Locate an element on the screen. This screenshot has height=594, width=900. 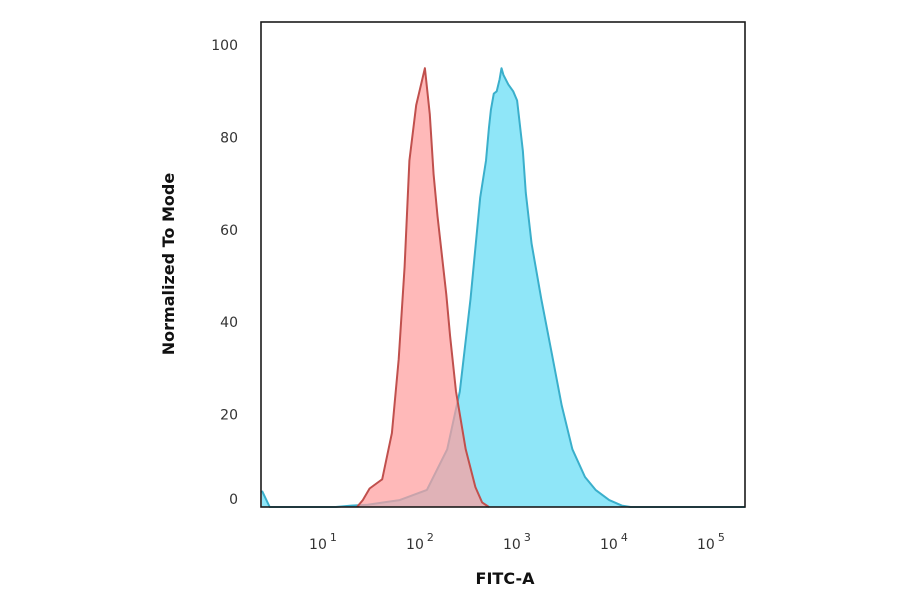
y-axis-ticks: 0 20 40 60 80 100 is located at coordinates (224, 273).